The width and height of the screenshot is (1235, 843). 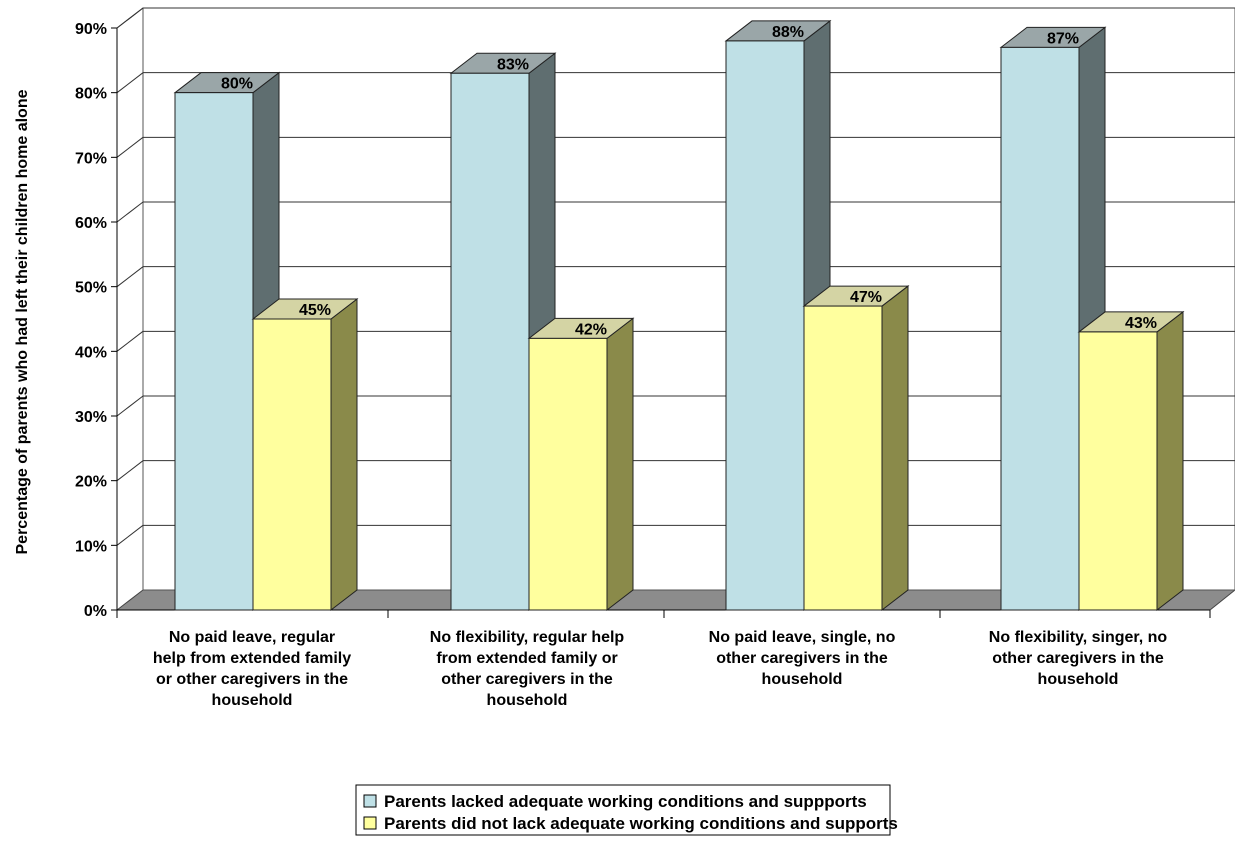 I want to click on y-tick-label: 40%, so click(x=91, y=352).